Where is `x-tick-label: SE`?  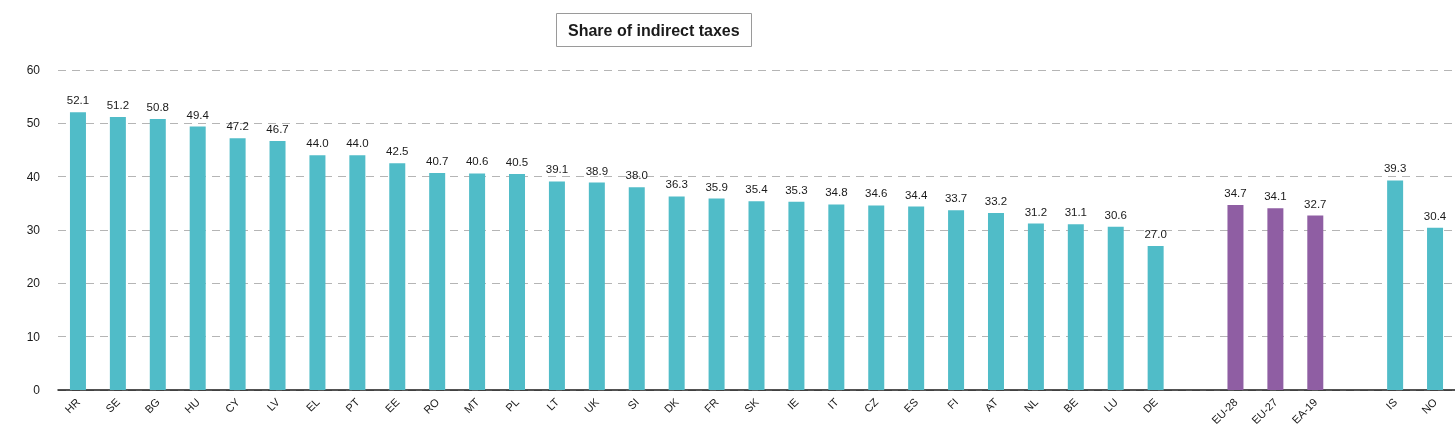
x-tick-label: SE is located at coordinates (113, 405).